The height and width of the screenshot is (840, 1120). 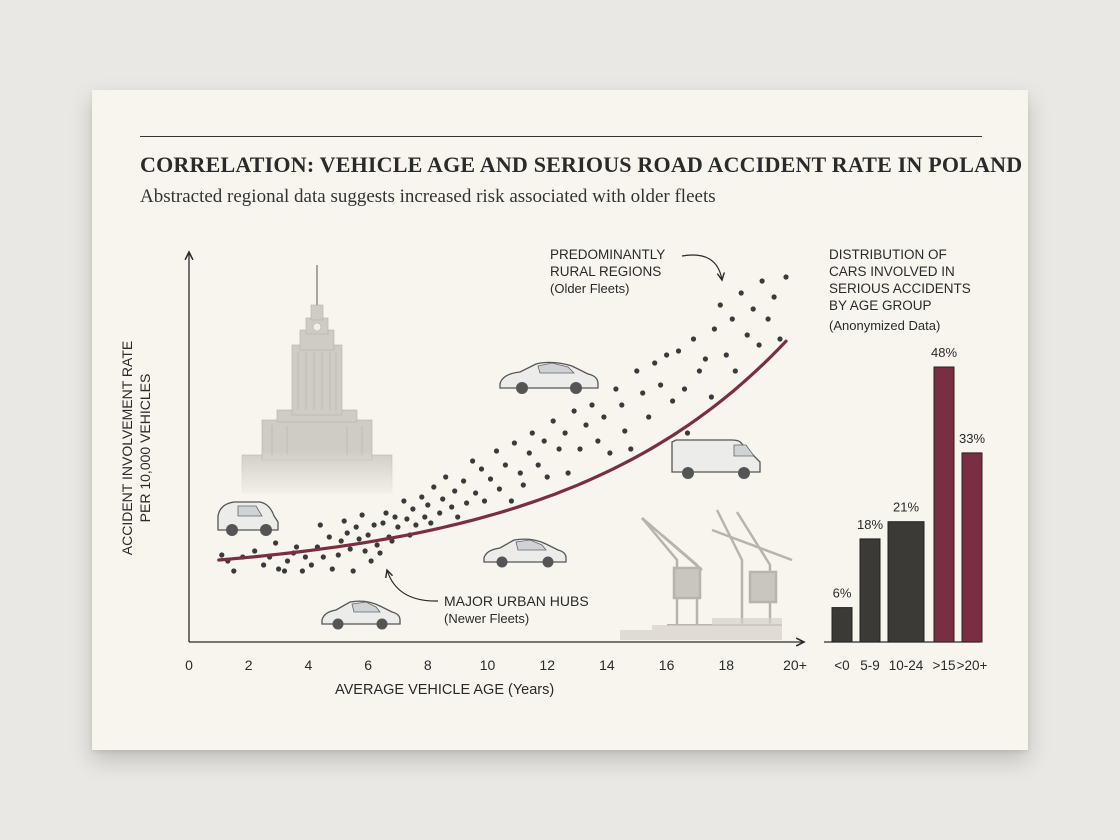 What do you see at coordinates (944, 665) in the screenshot?
I see `bar-category-label: >15` at bounding box center [944, 665].